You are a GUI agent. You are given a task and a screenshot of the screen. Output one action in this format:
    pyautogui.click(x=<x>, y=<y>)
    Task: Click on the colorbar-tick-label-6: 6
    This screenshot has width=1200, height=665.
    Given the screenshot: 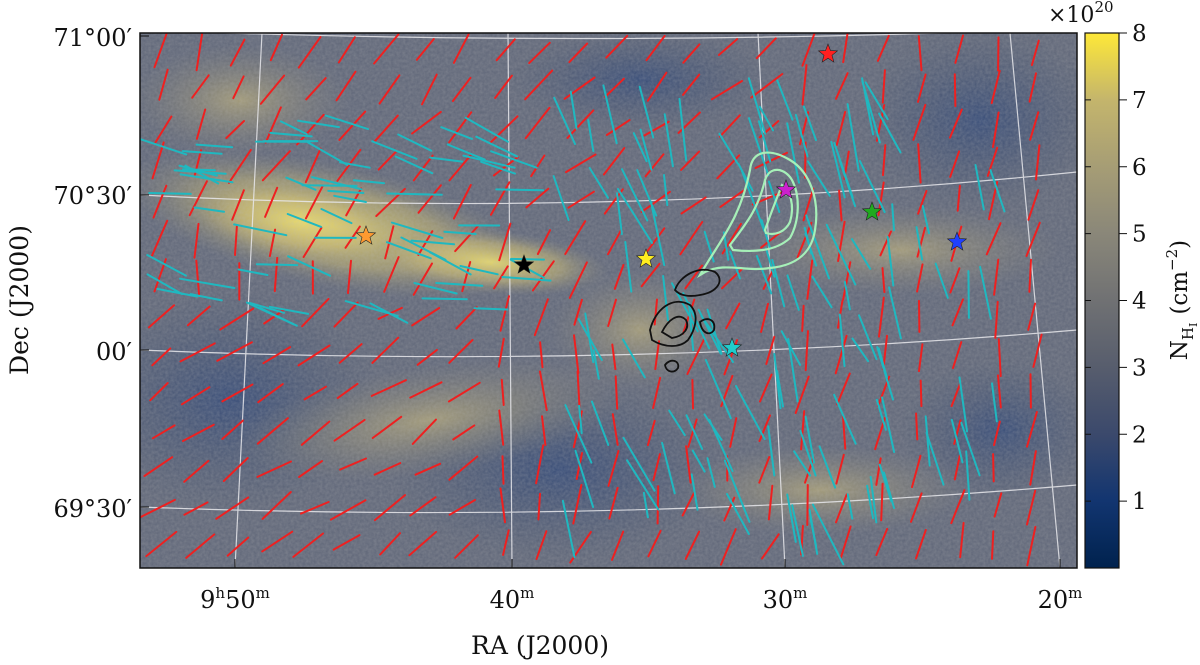 What is the action you would take?
    pyautogui.click(x=1139, y=168)
    